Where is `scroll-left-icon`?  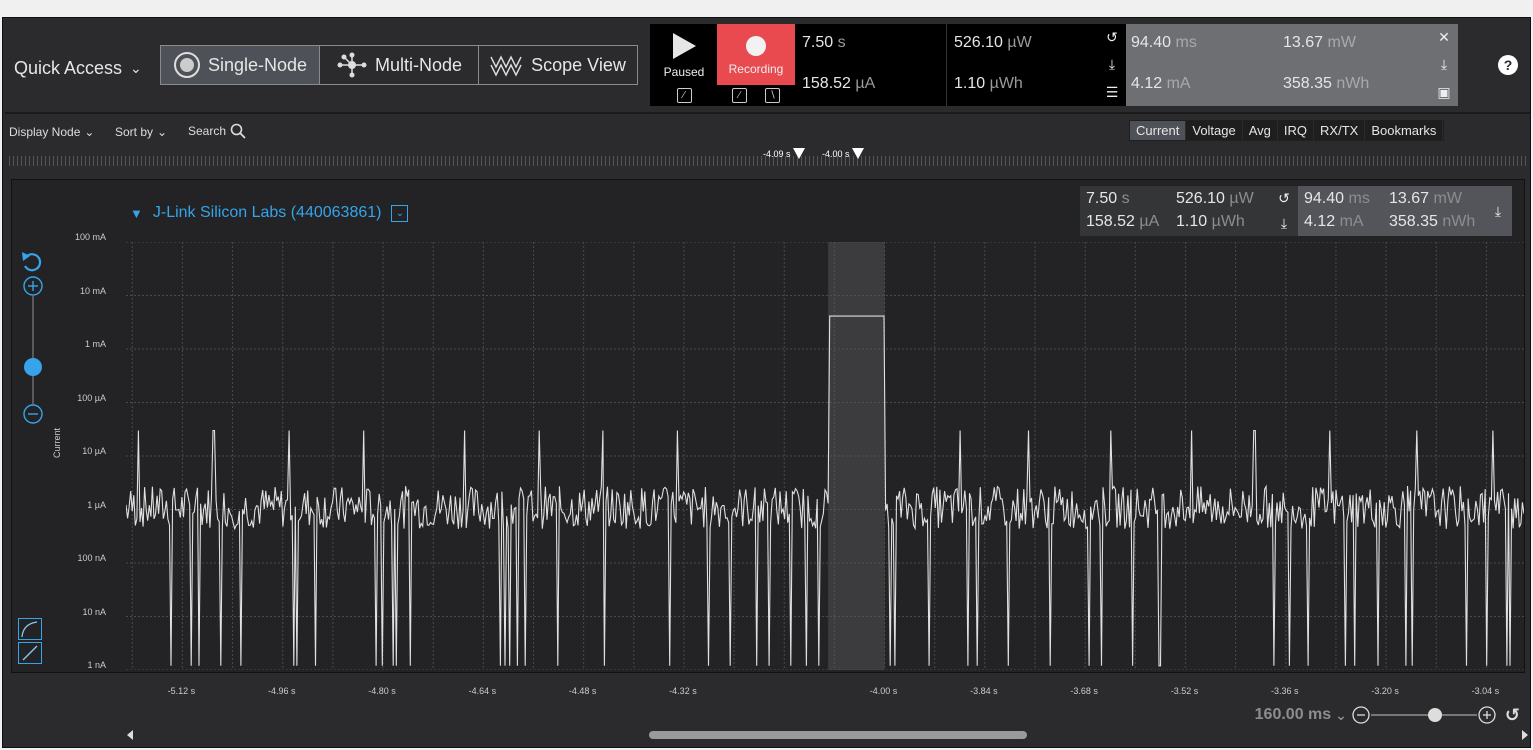
scroll-left-icon is located at coordinates (130, 735).